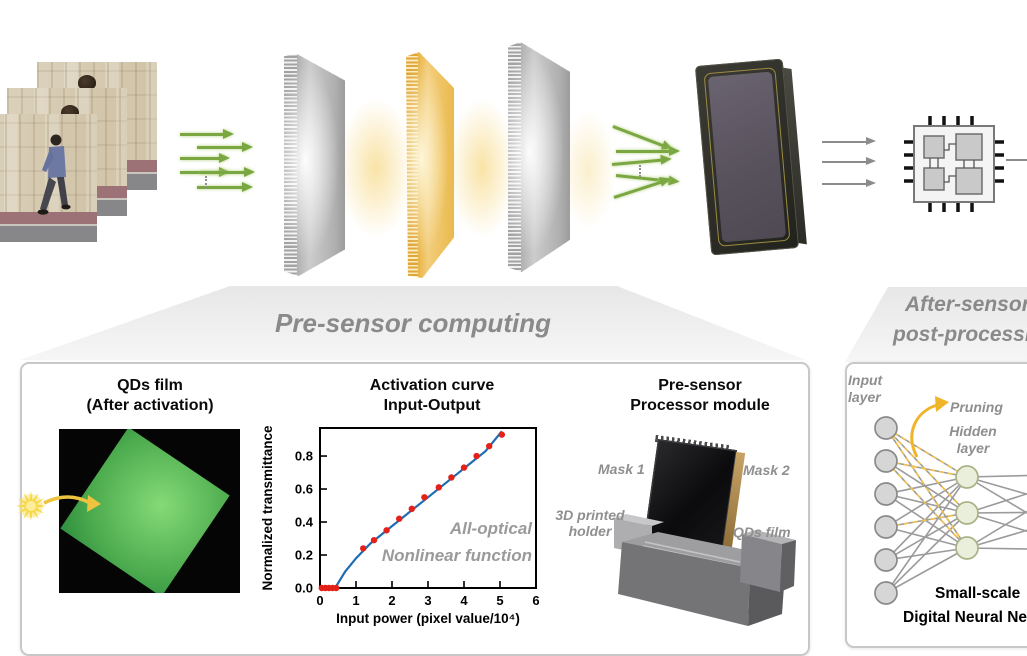 Image resolution: width=1027 pixels, height=656 pixels. What do you see at coordinates (456, 555) in the screenshot?
I see `chart-annotation-line2: Nonlinear function` at bounding box center [456, 555].